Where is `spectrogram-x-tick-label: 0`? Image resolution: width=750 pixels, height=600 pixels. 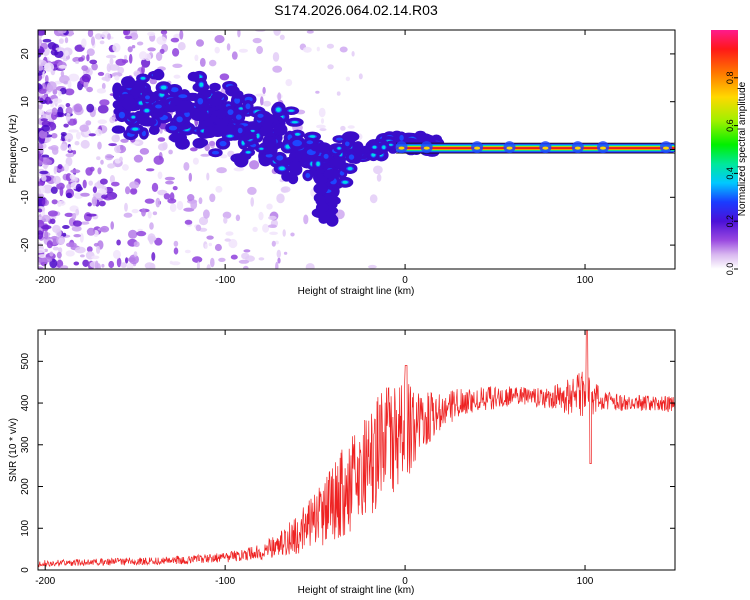 spectrogram-x-tick-label: 0 is located at coordinates (405, 280).